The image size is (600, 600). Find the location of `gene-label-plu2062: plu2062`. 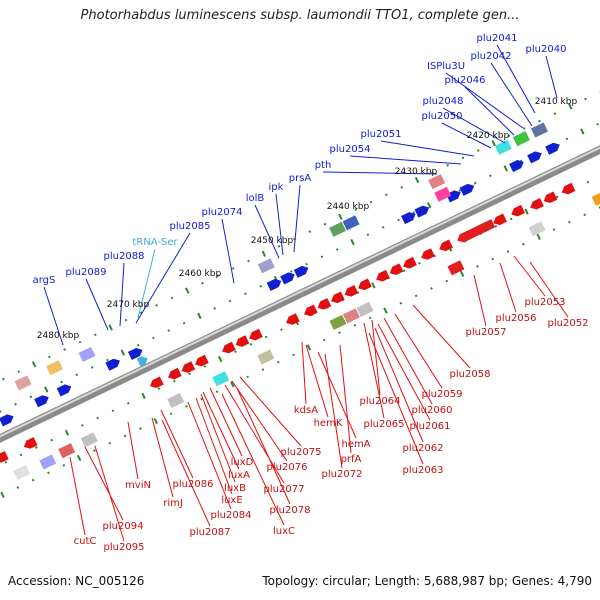

gene-label-plu2062: plu2062 is located at coordinates (423, 448).